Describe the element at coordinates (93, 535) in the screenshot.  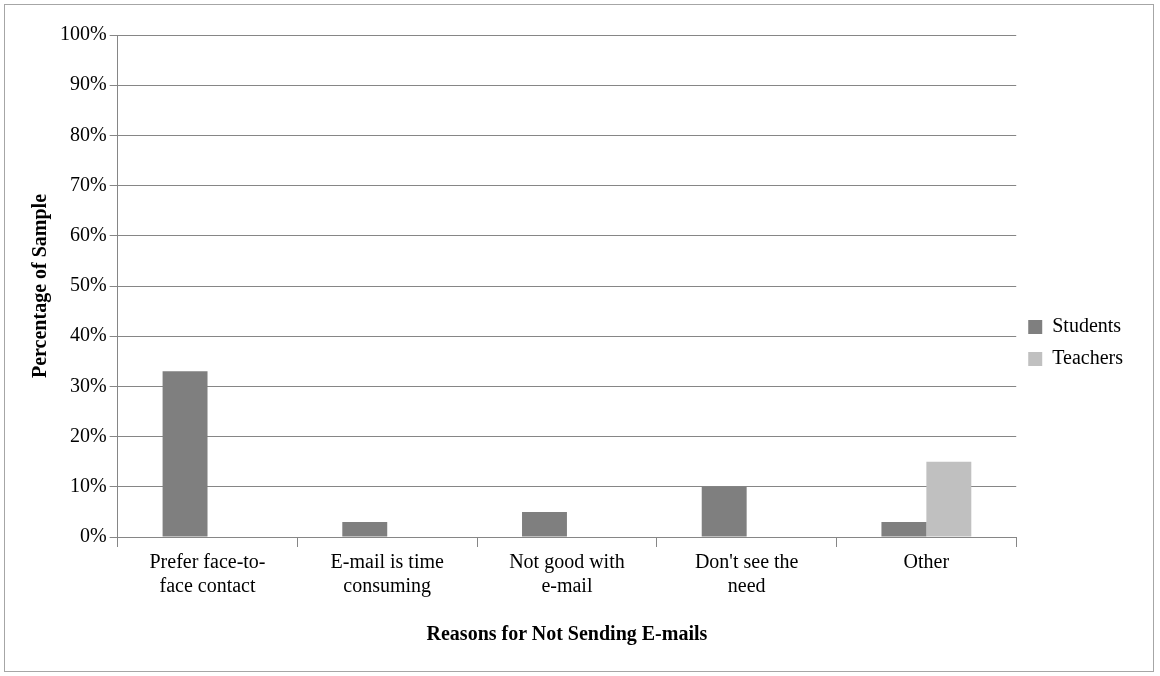
I see `y-tick-label: 0%` at that location.